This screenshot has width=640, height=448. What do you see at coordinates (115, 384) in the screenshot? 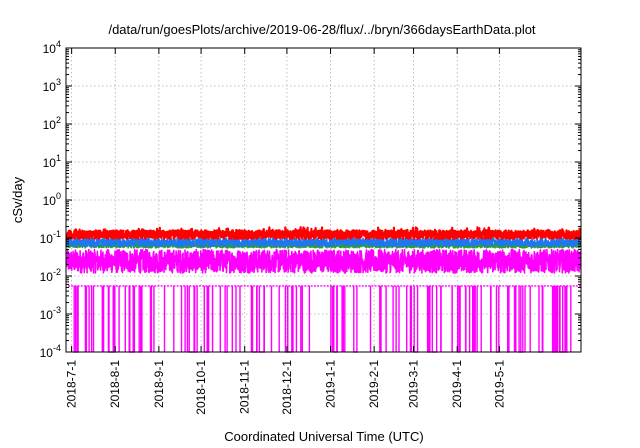
I see `x-tick-label: 2018-8-1` at bounding box center [115, 384].